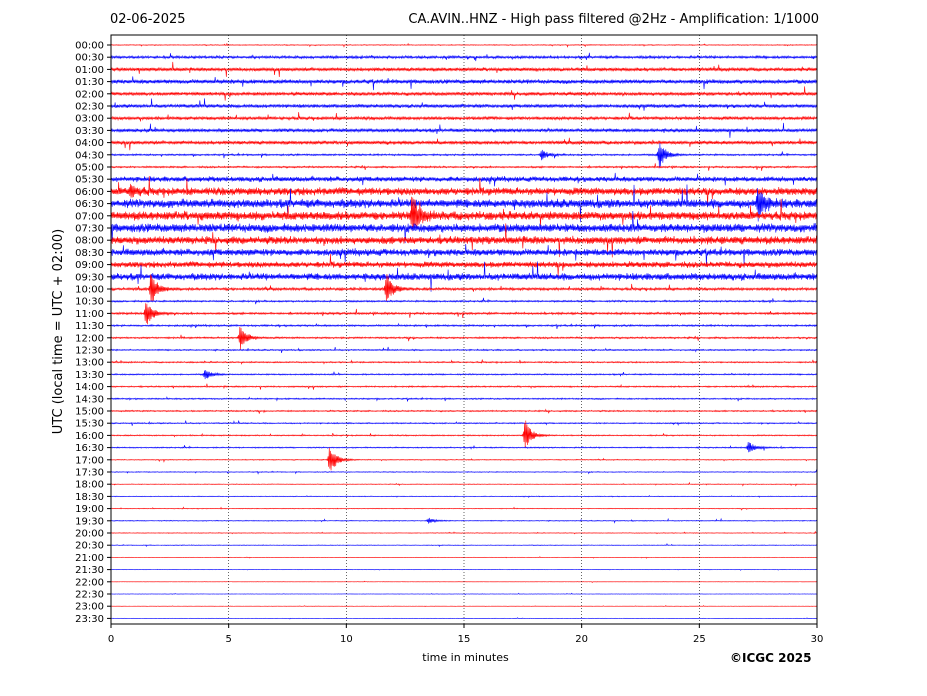 The width and height of the screenshot is (927, 696). What do you see at coordinates (58, 331) in the screenshot?
I see `y-axis-label: UTC (local time = UTC + 02:00)` at bounding box center [58, 331].